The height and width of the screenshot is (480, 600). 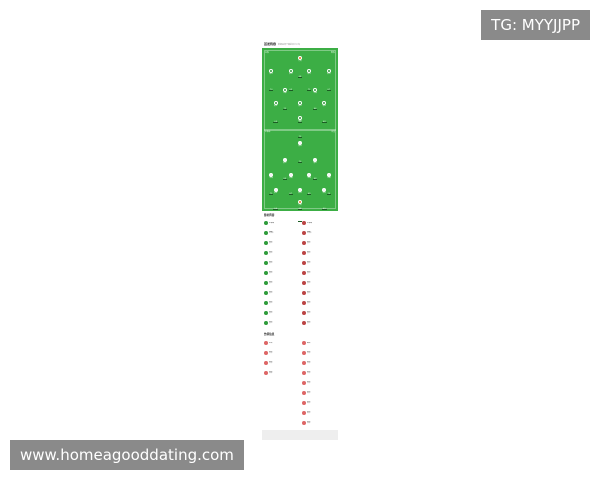 What do you see at coordinates (271, 81) in the screenshot?
I see `player: 后卫 7.0` at bounding box center [271, 81].